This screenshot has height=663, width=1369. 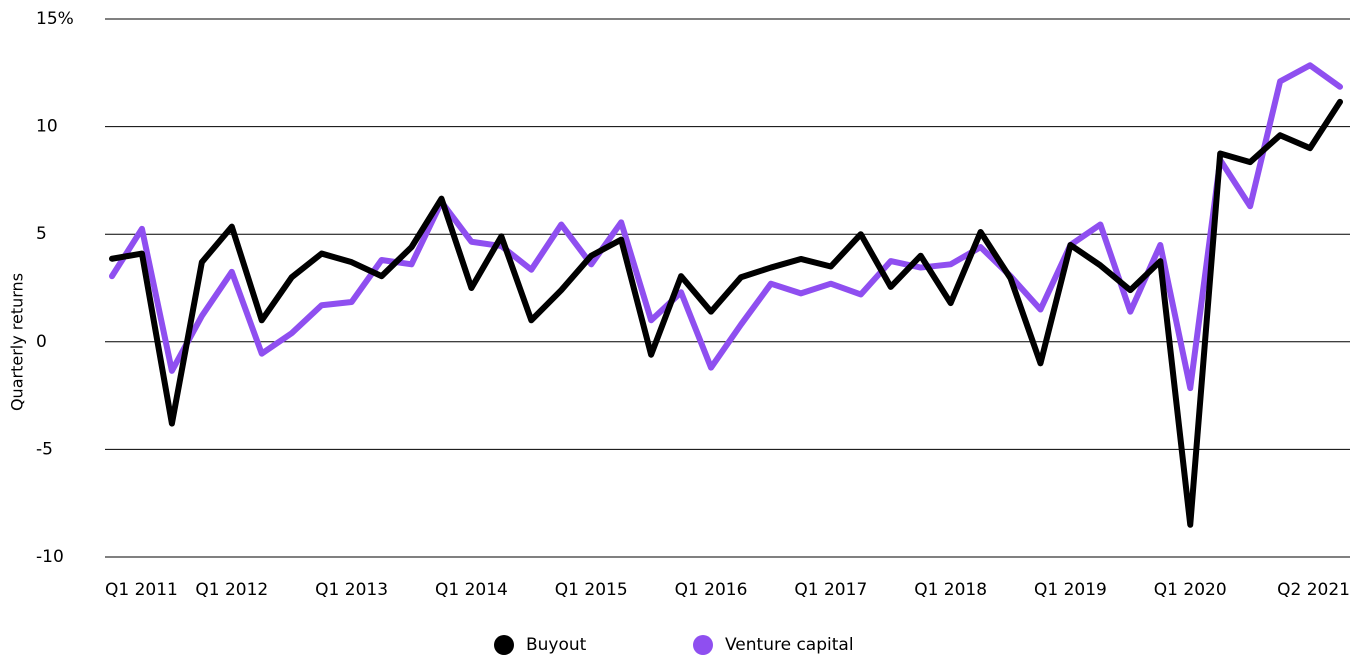 What do you see at coordinates (55, 19) in the screenshot?
I see `y-tick-label: 15%` at bounding box center [55, 19].